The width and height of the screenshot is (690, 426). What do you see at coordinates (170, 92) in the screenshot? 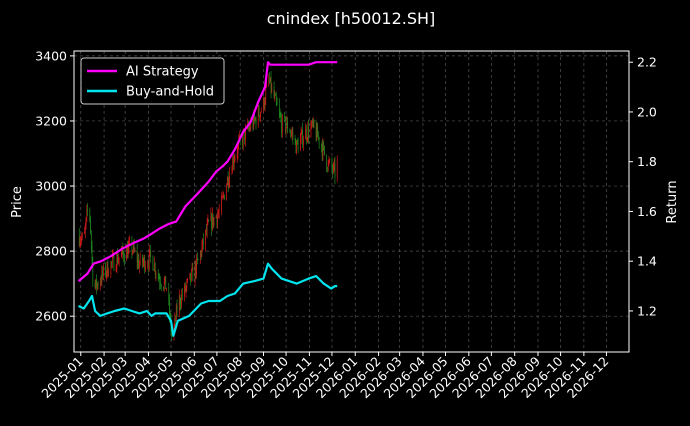
I see `legend-label-buy-and-hold: Buy-and-Hold` at bounding box center [170, 92].